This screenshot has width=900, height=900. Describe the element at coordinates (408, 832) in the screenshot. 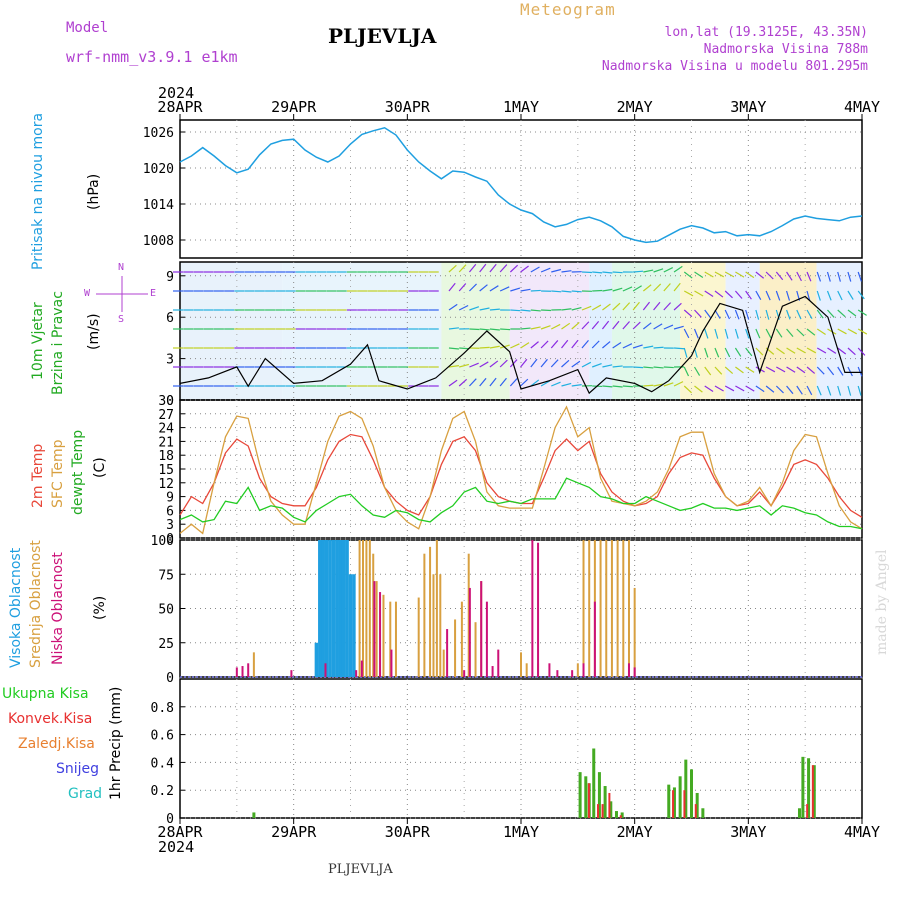

I see `xtick-bottom-2: 30APR` at that location.